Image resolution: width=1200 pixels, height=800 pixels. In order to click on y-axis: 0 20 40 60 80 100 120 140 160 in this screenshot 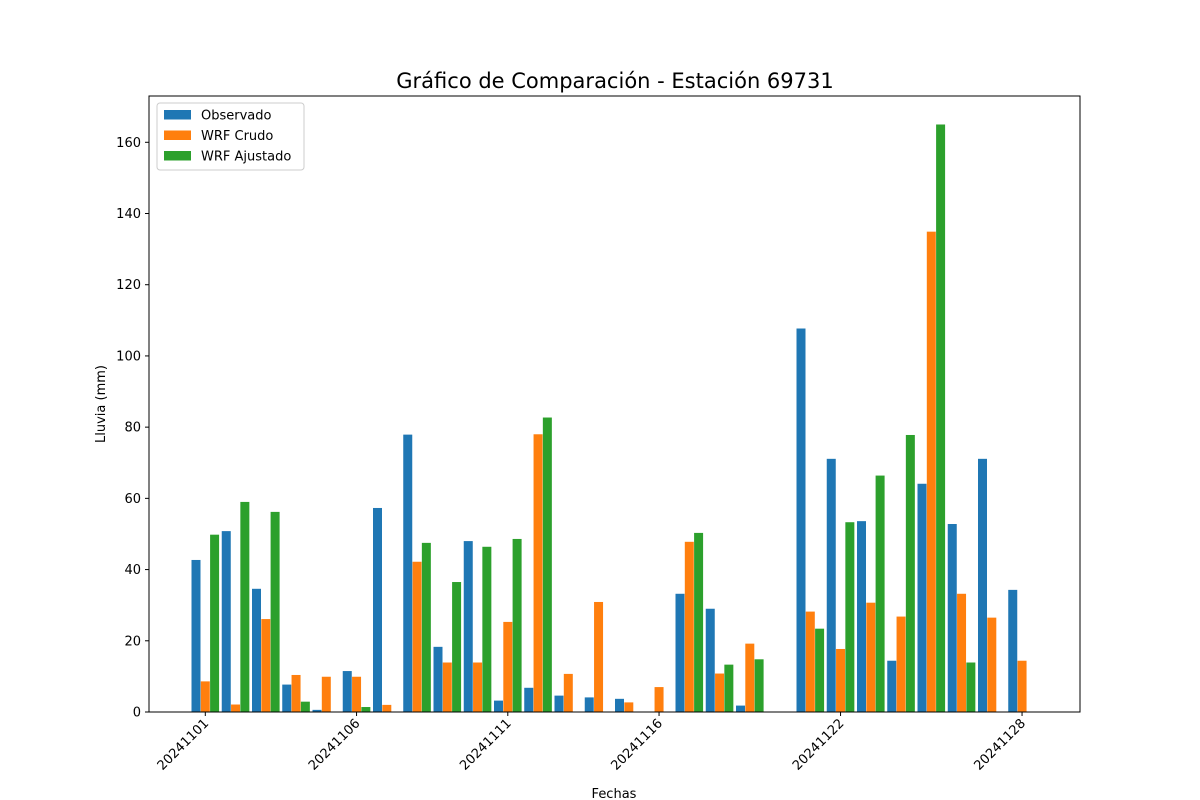, I will do `click(132, 428)`.